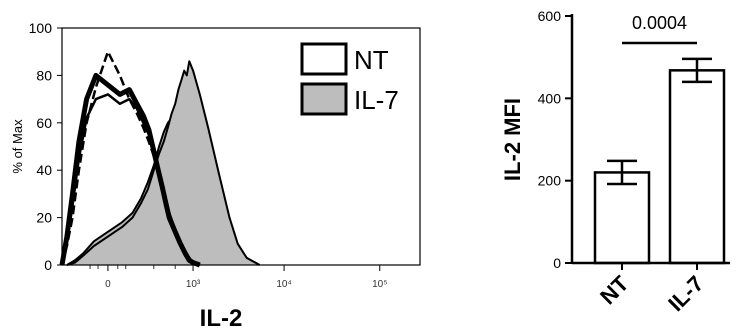  What do you see at coordinates (550, 181) in the screenshot?
I see `y-tick-label: 200` at bounding box center [550, 181].